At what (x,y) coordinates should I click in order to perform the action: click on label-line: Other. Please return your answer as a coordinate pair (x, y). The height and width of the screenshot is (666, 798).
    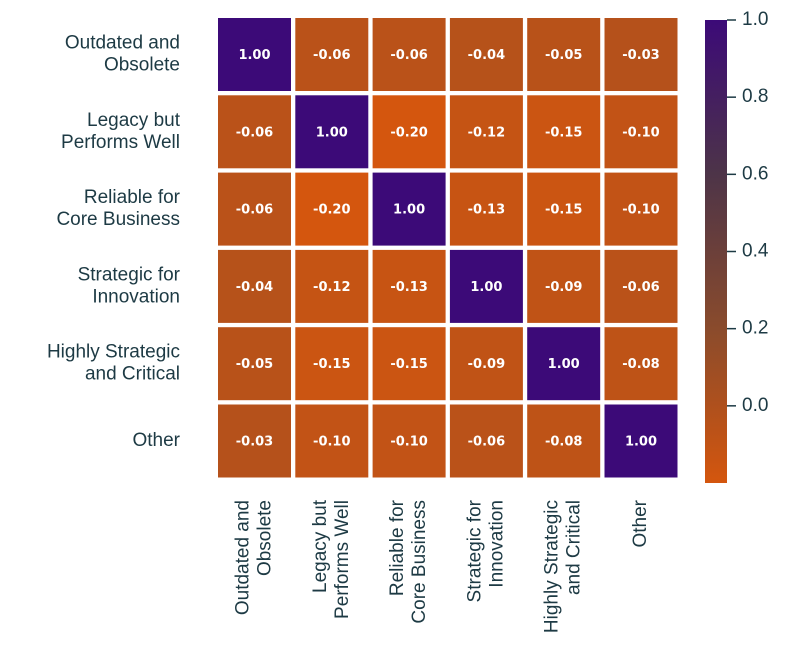
    Looking at the image, I should click on (156, 440).